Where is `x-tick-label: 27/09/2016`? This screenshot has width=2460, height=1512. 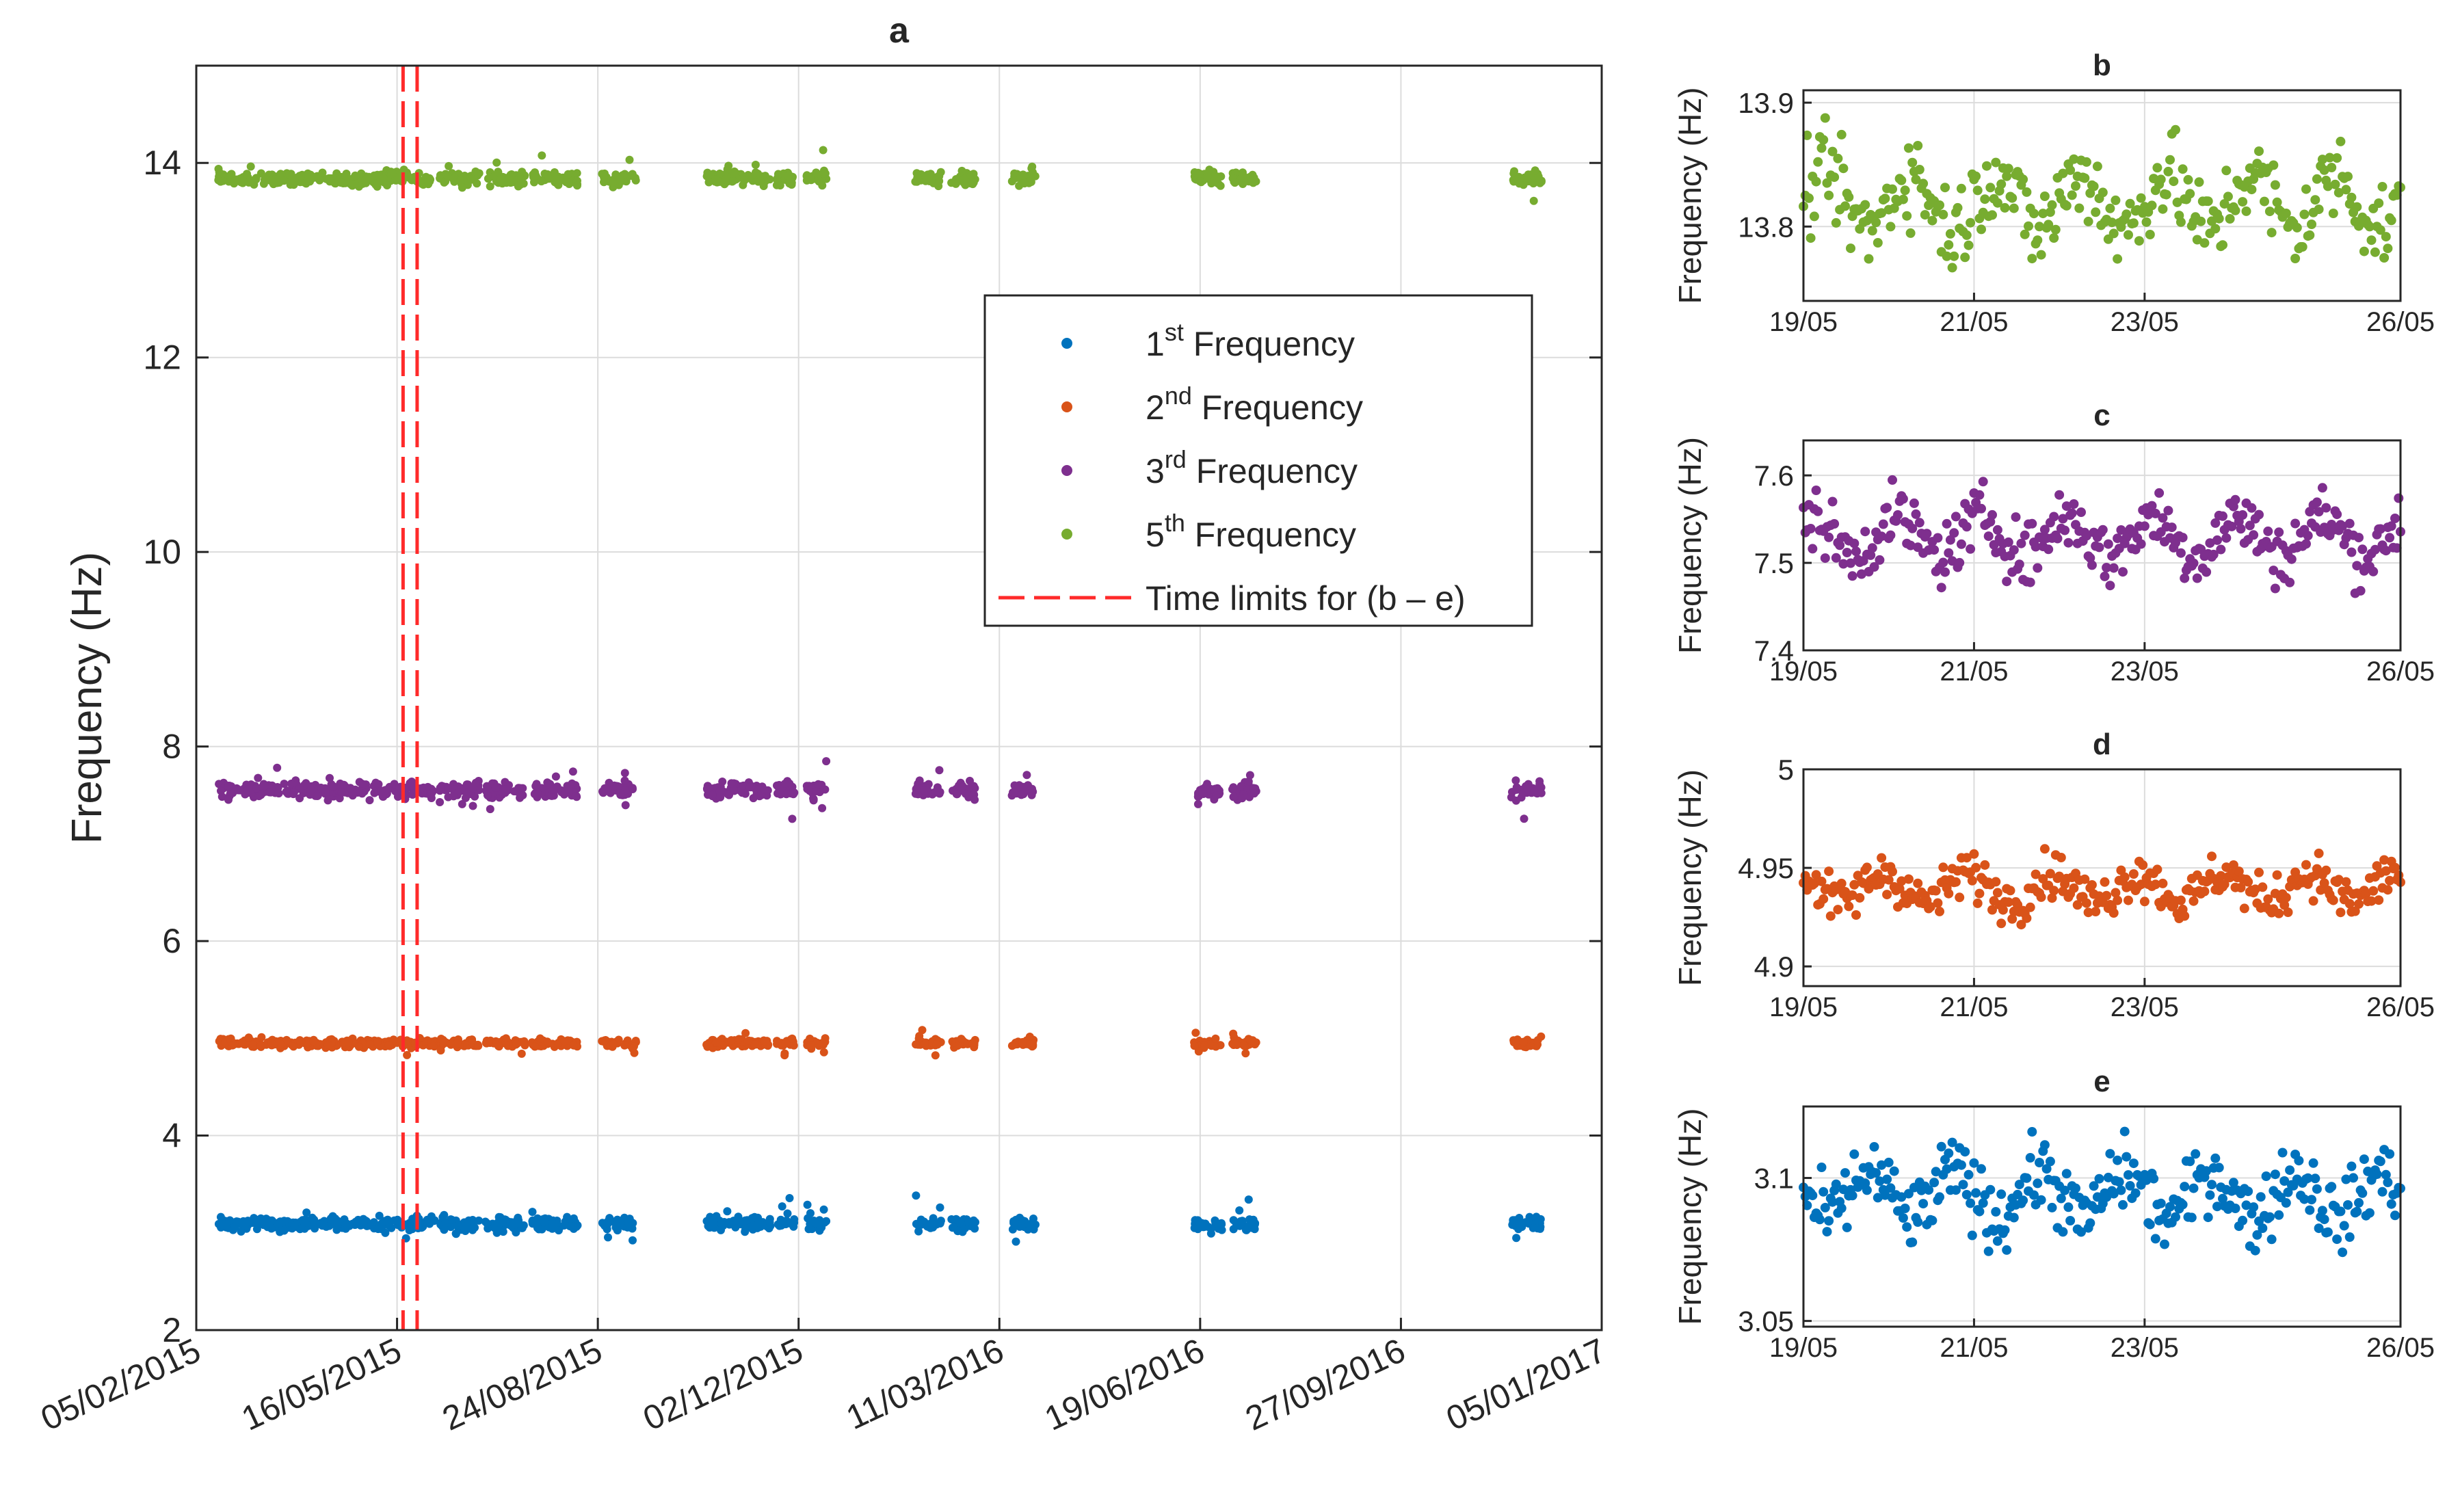 x-tick-label: 27/09/2016 is located at coordinates (1325, 1384).